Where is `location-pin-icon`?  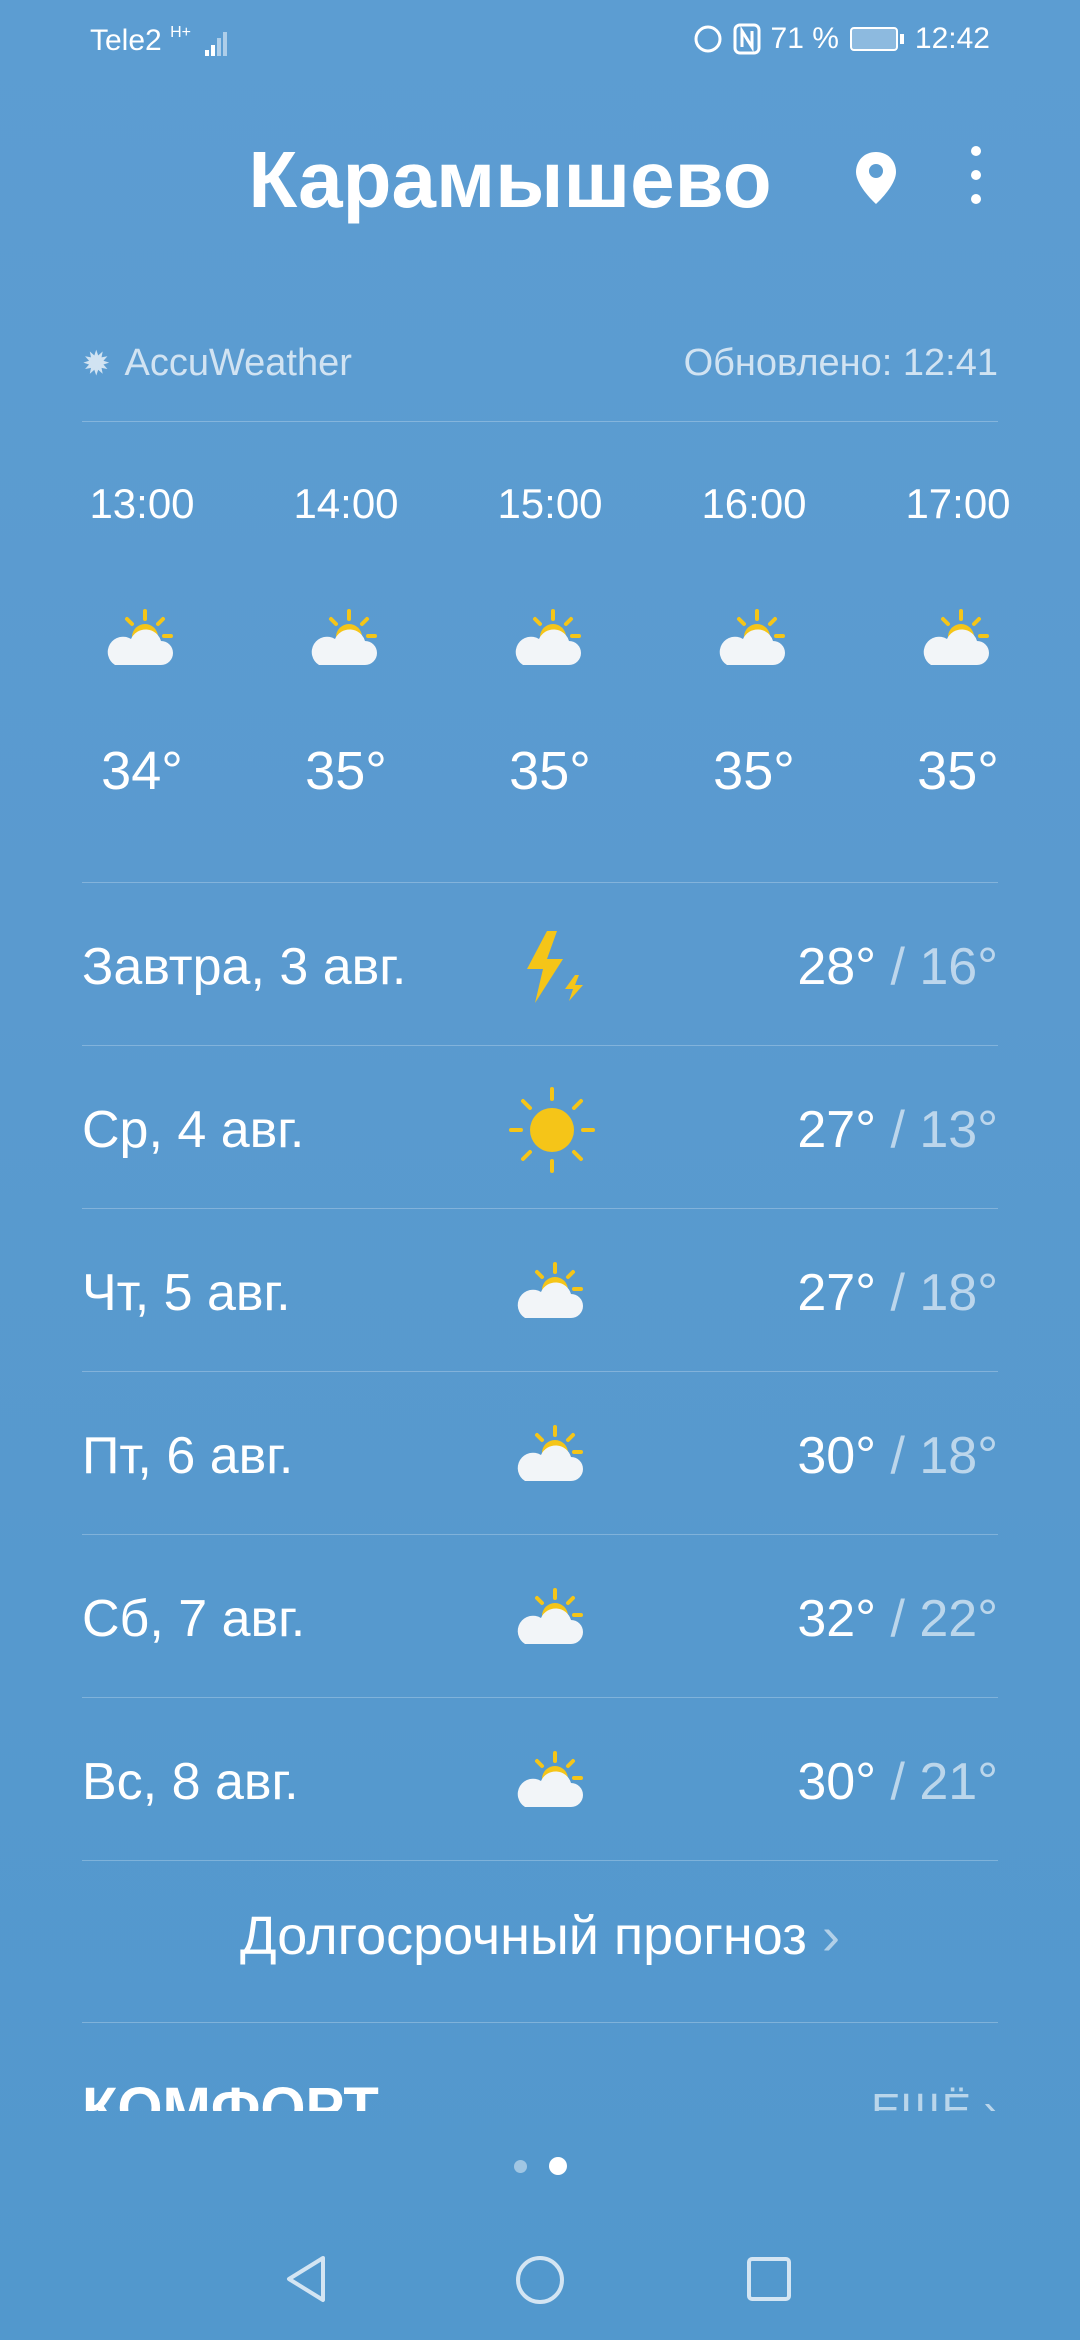 location-pin-icon is located at coordinates (876, 178).